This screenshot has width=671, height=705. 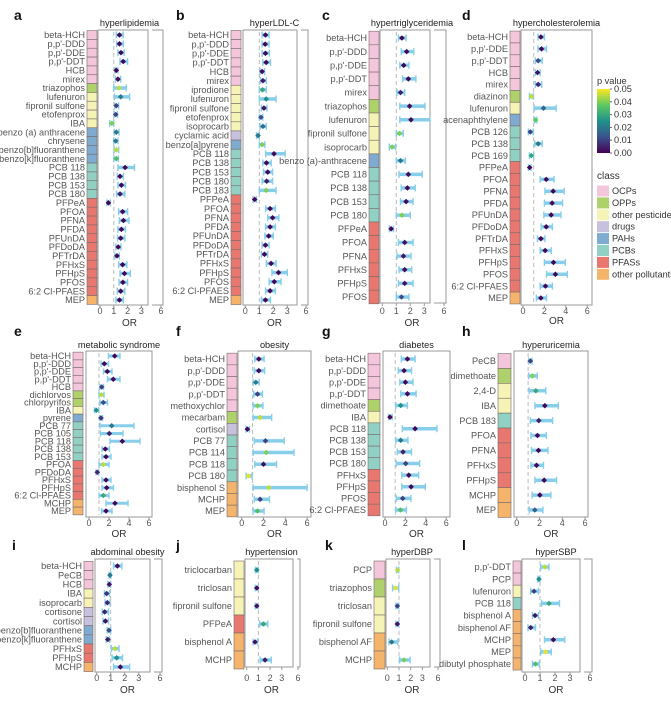 What do you see at coordinates (554, 678) in the screenshot?
I see `x-tick-label: 2` at bounding box center [554, 678].